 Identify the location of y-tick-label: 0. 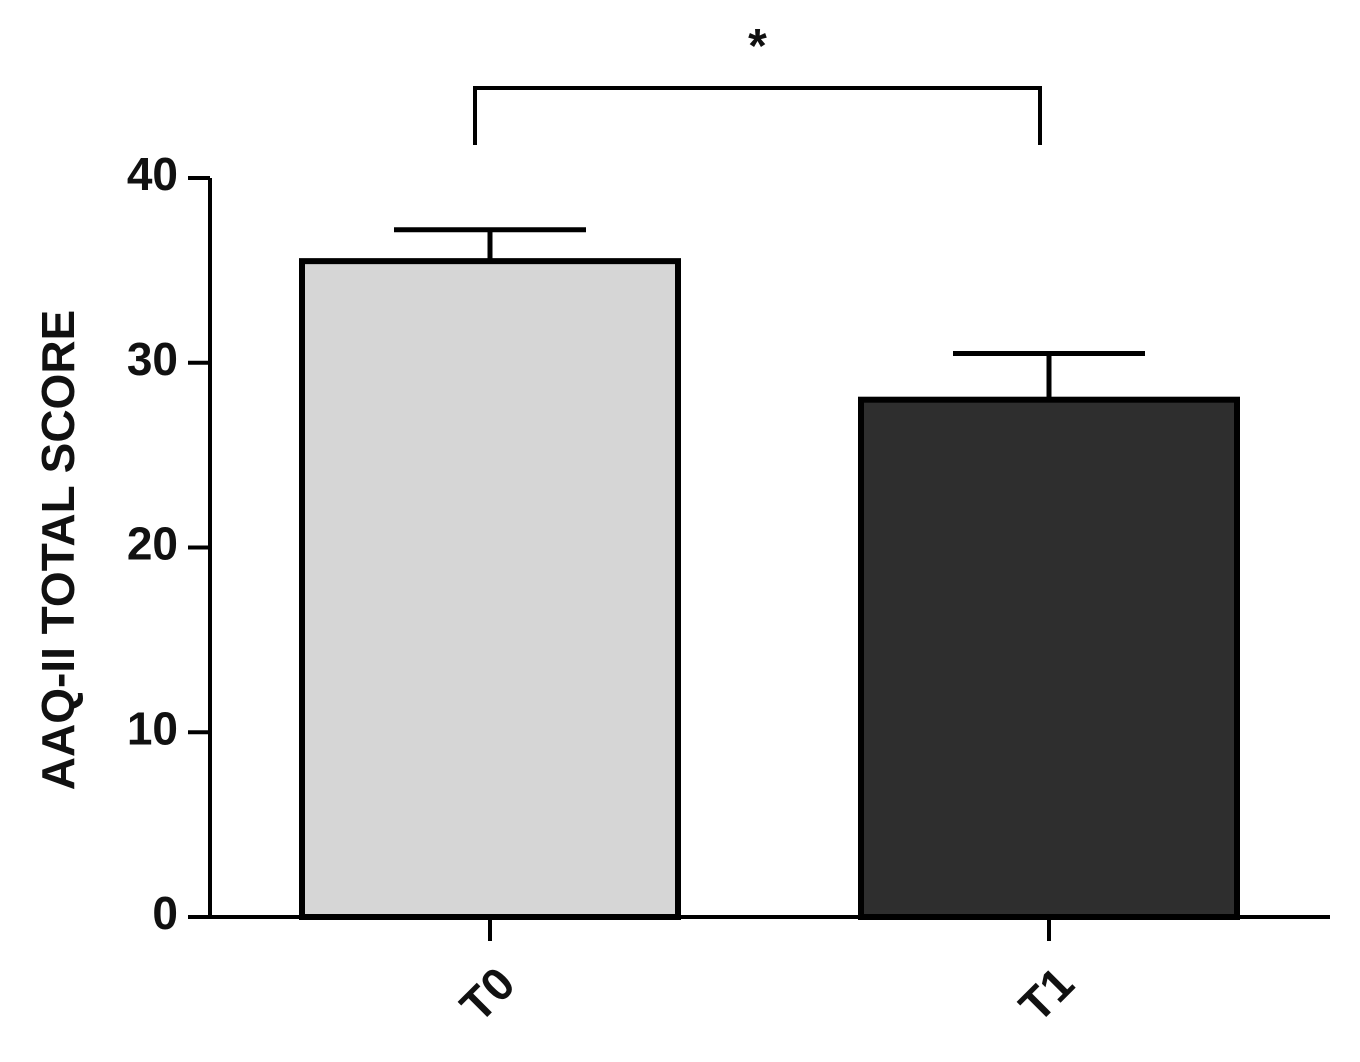
(165, 913).